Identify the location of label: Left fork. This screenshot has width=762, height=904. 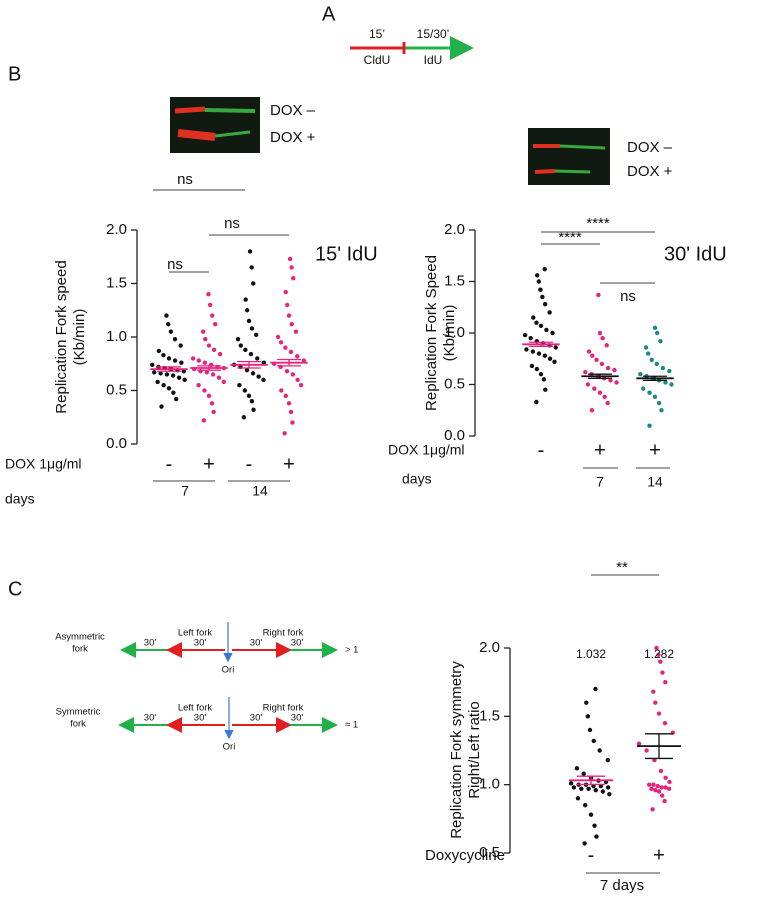
(195, 633).